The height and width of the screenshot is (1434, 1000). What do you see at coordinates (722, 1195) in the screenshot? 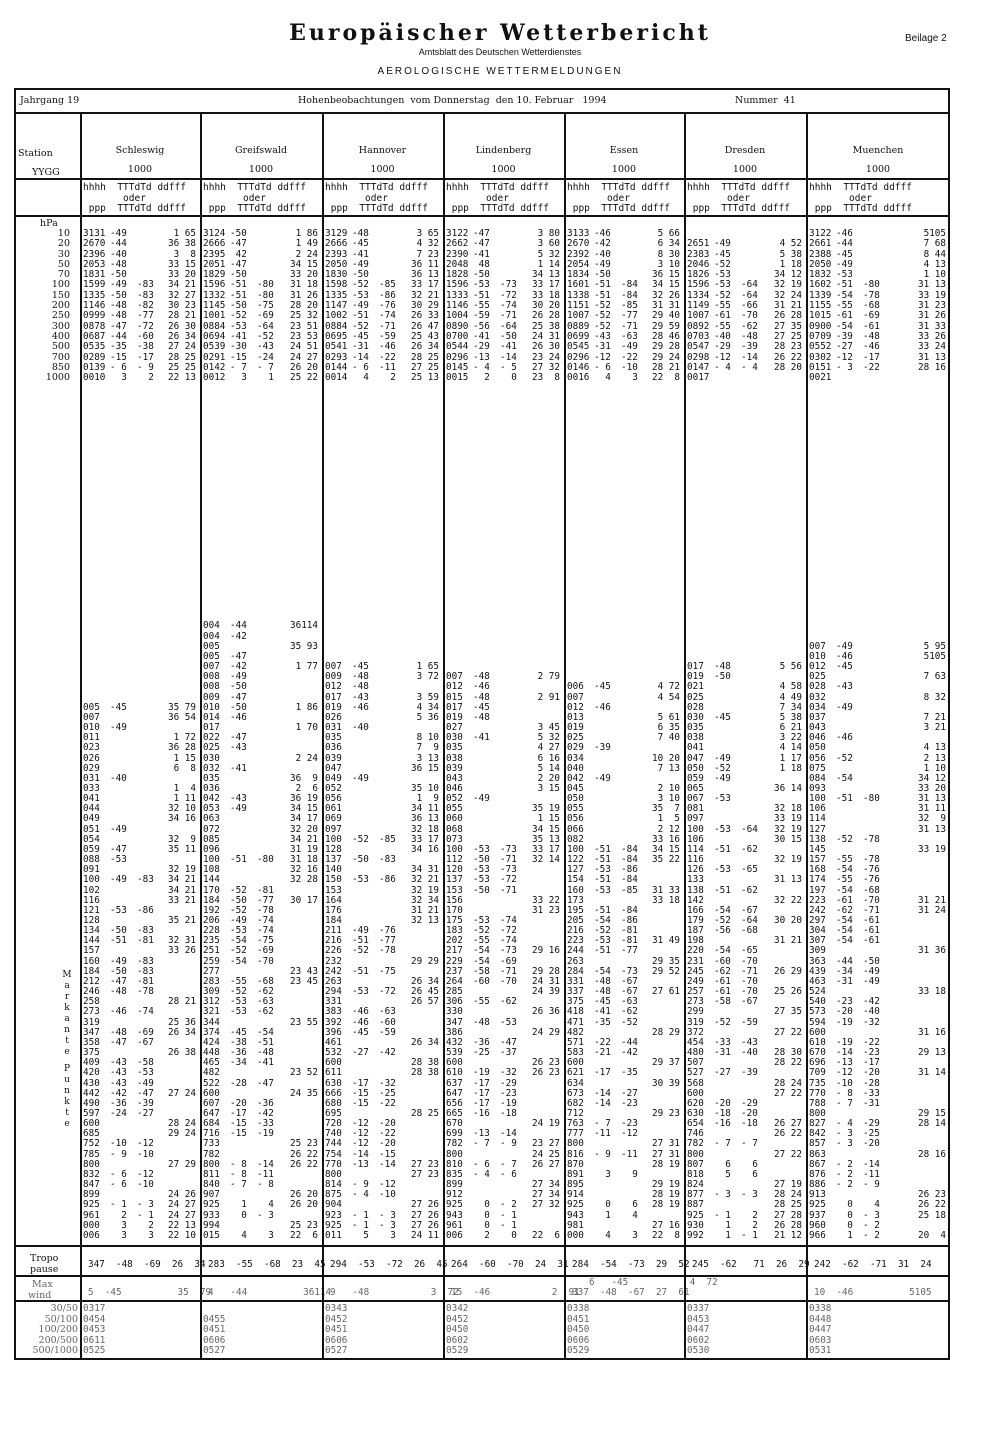
I see `field: - 3` at bounding box center [722, 1195].